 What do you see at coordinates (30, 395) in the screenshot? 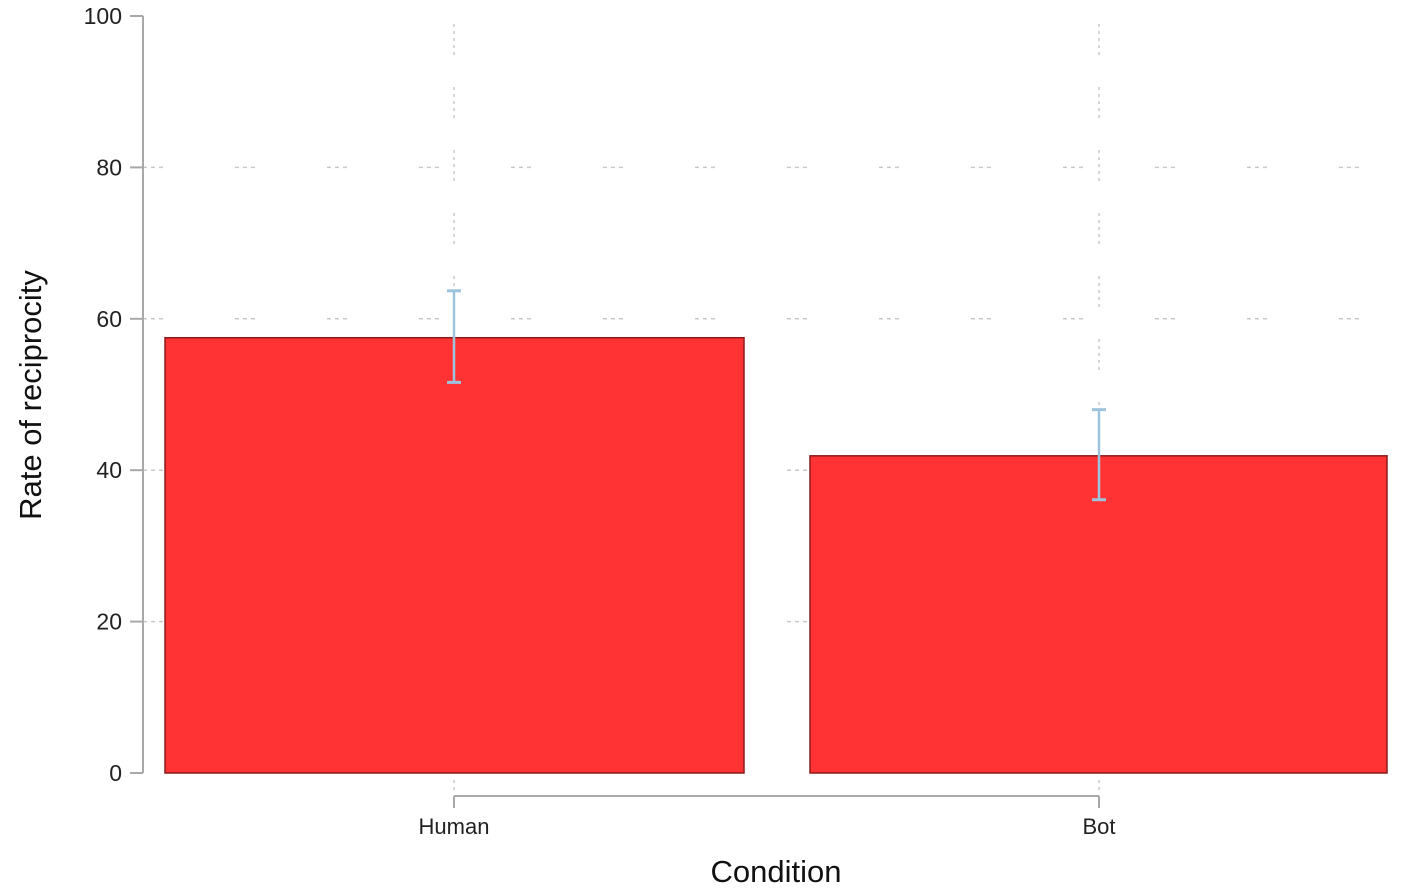
I see `y-axis-title: Rate of reciprocity` at bounding box center [30, 395].